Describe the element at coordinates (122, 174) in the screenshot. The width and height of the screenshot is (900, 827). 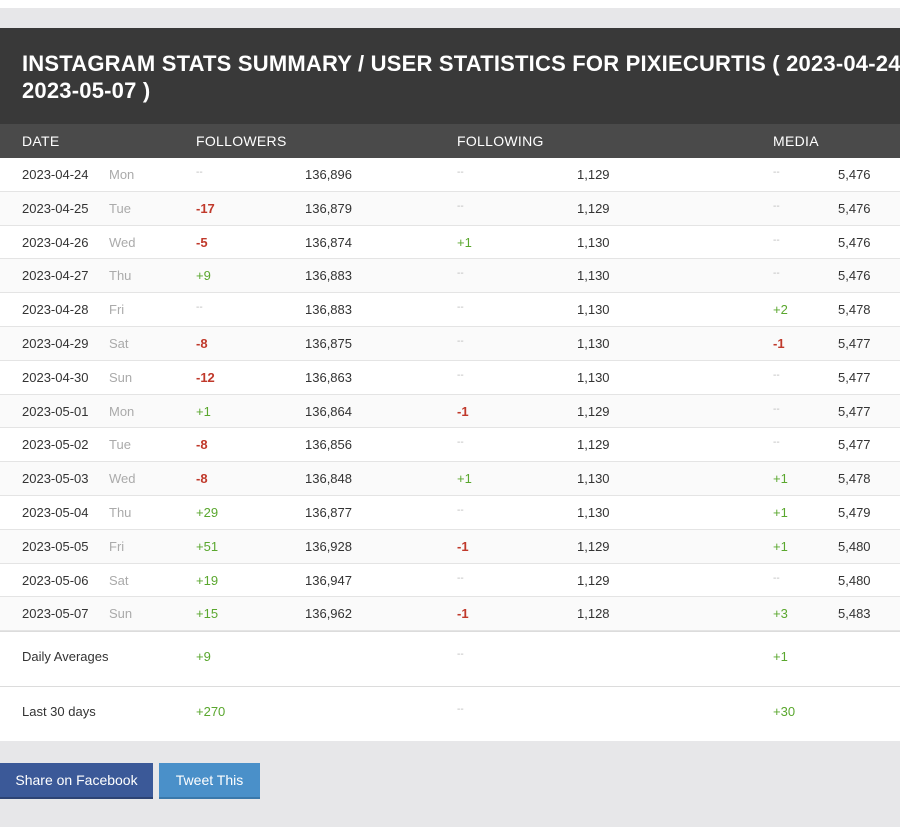
I see `weekday-cell: Mon` at that location.